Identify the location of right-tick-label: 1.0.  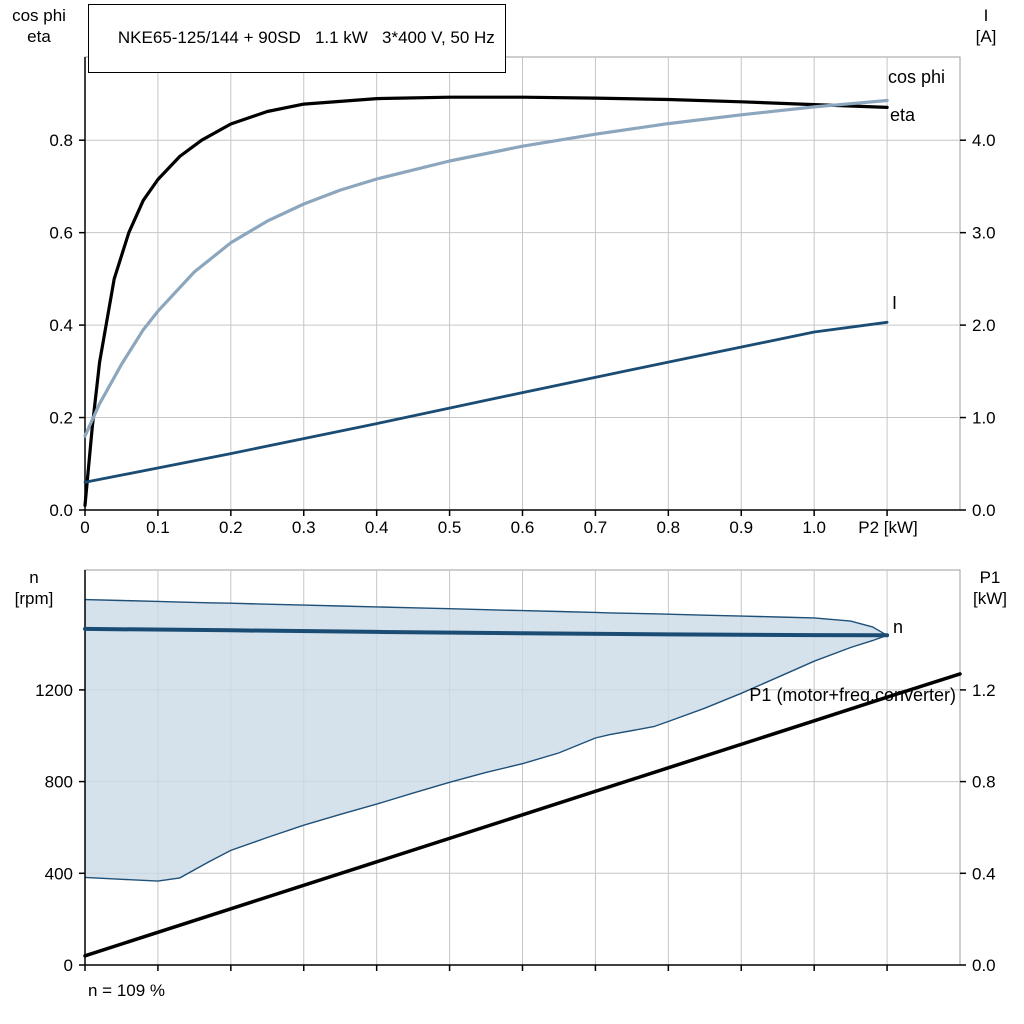
(984, 418).